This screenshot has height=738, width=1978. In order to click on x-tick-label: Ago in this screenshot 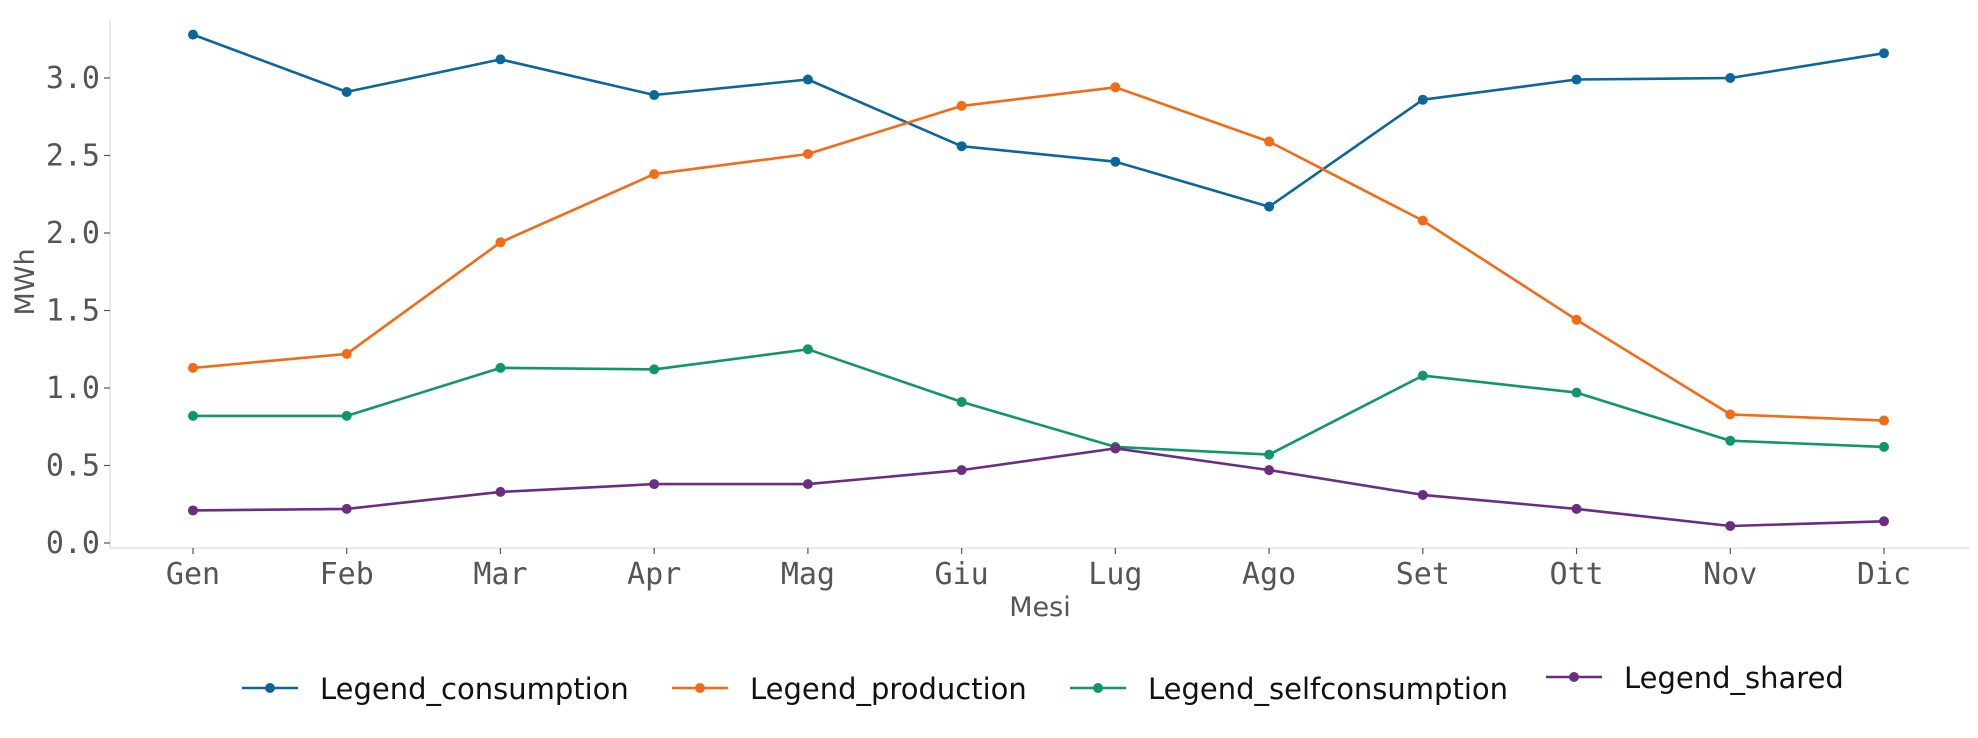, I will do `click(1269, 574)`.